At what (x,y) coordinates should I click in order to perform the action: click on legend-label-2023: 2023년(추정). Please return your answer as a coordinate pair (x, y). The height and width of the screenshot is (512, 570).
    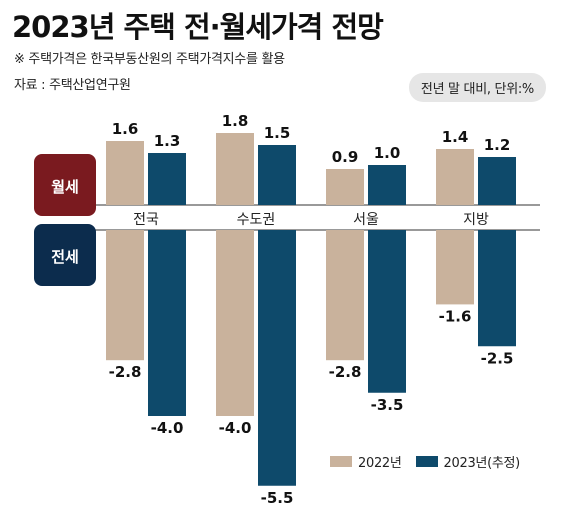
    Looking at the image, I should click on (482, 463).